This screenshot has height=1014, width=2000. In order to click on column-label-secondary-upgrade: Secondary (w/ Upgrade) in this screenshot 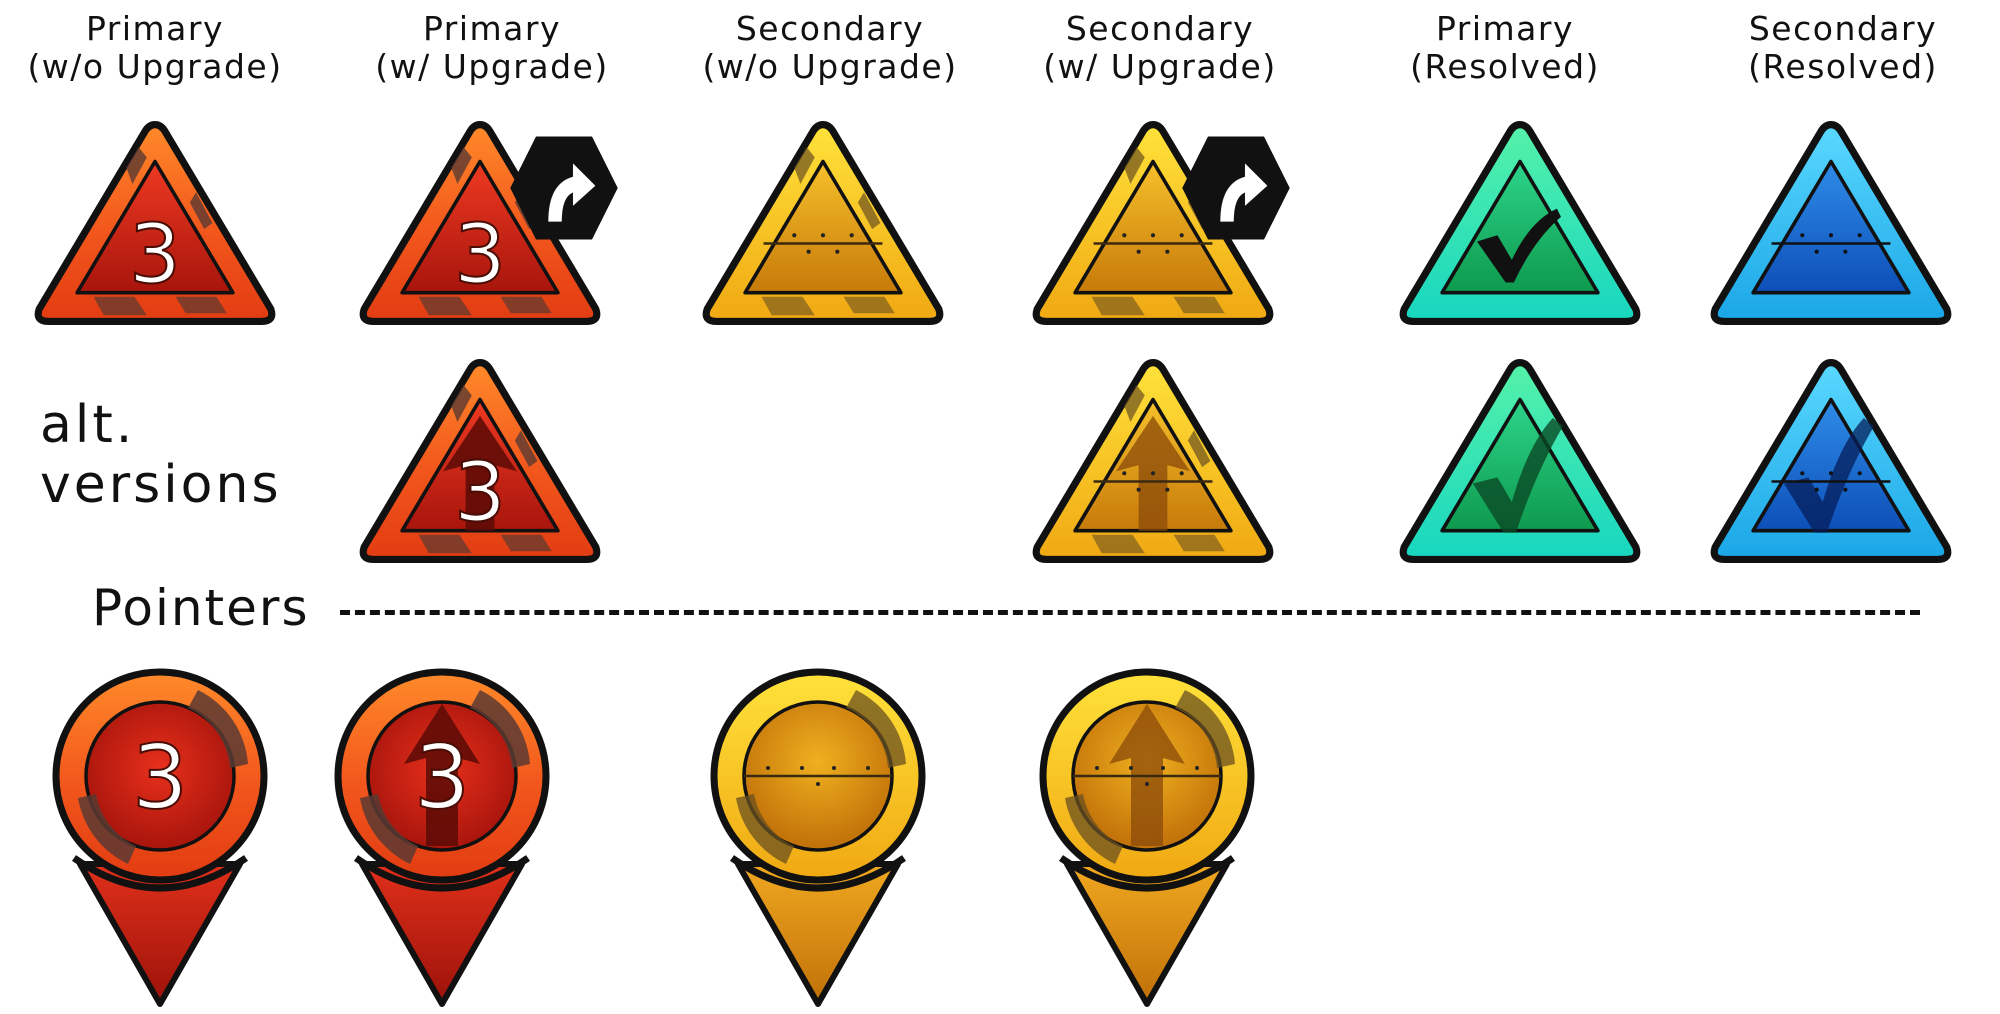, I will do `click(1160, 48)`.